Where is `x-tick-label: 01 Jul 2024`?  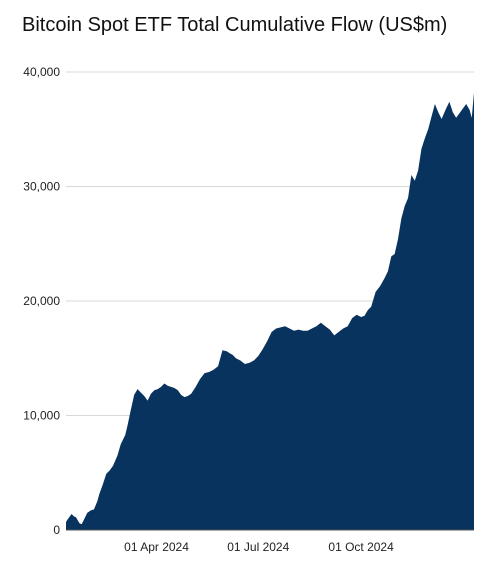
x-tick-label: 01 Jul 2024 is located at coordinates (258, 547).